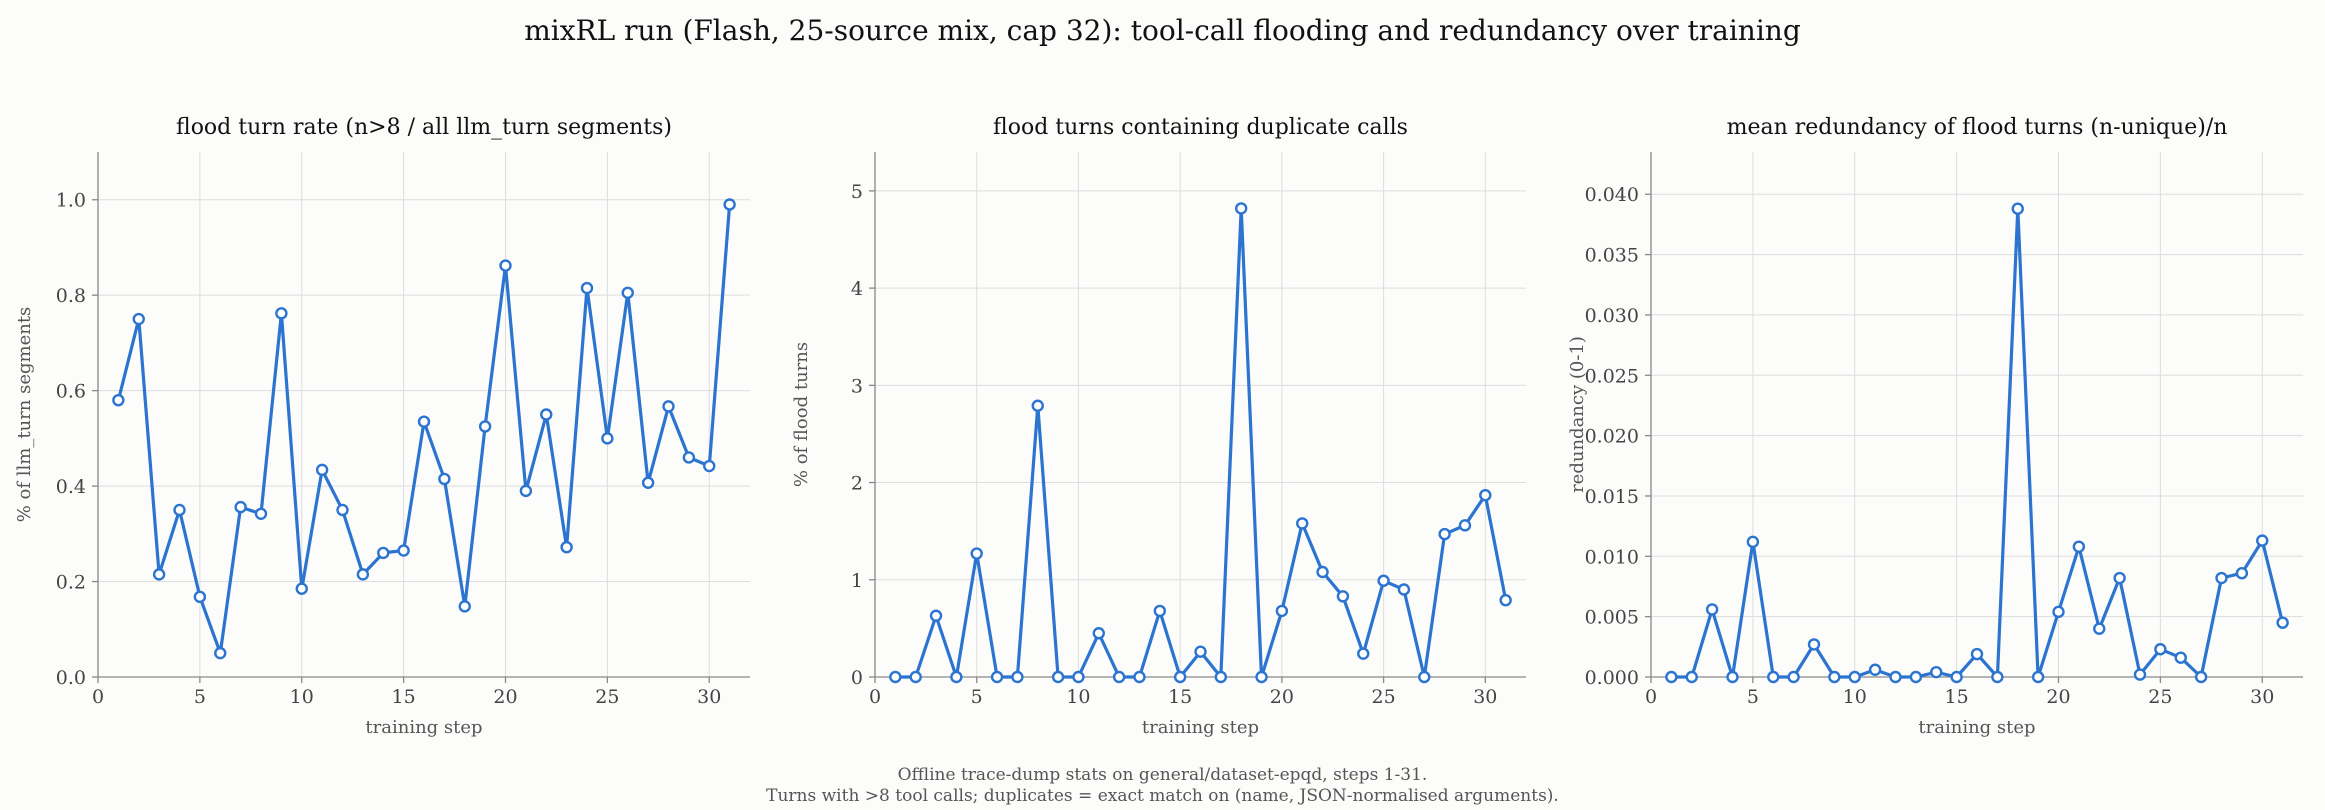  I want to click on y-axis-label: % of flood turns, so click(801, 414).